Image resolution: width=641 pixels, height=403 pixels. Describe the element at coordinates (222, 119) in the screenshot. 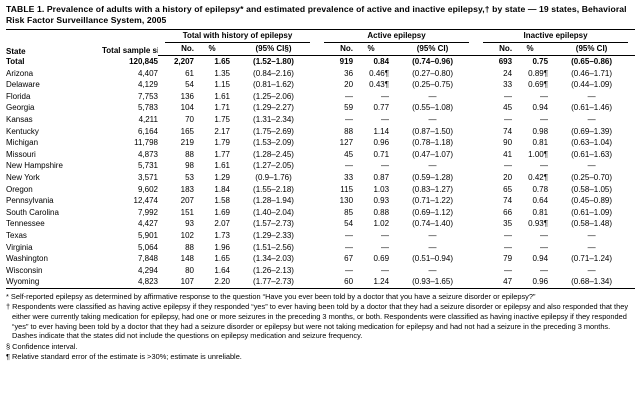

I see `value-cell: 1.75` at that location.